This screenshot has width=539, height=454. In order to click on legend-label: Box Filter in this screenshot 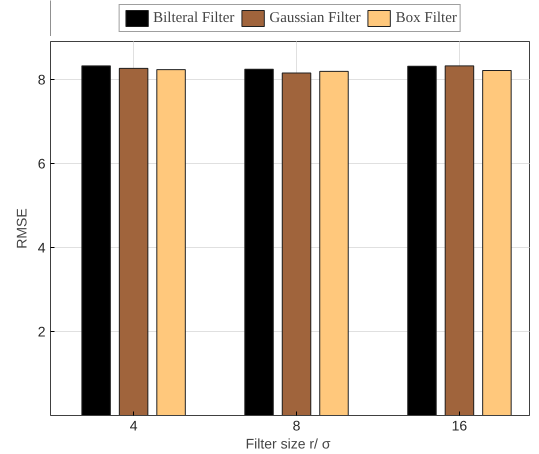, I will do `click(426, 18)`.